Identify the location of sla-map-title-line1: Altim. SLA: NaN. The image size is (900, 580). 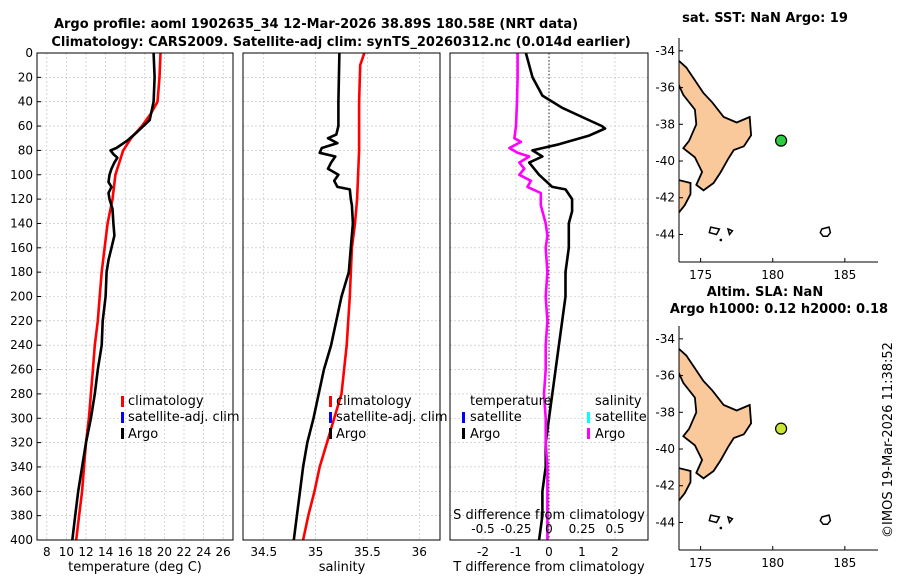
(765, 292).